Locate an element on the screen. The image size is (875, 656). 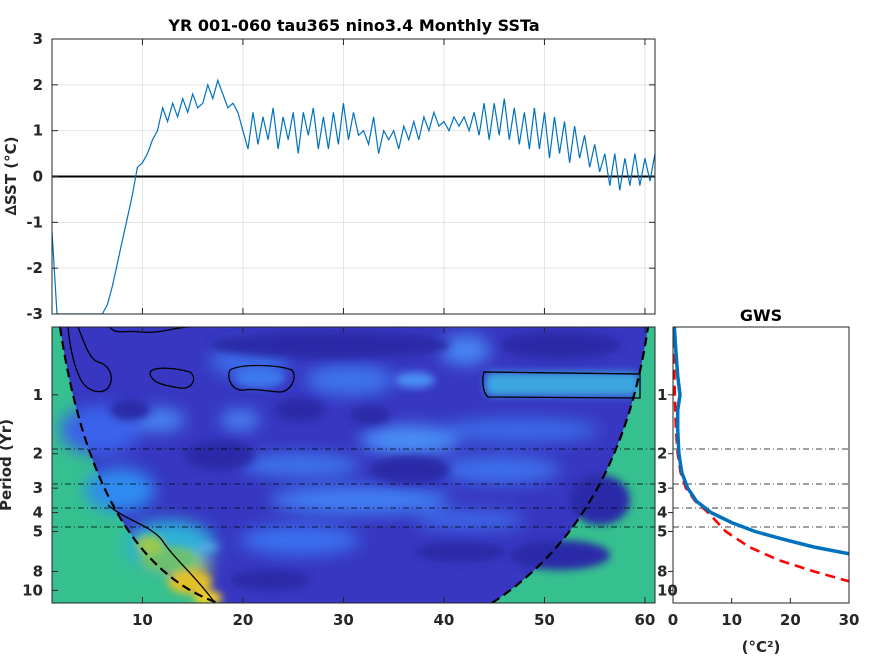
chart-title: YR 001-060 tau365 nino3.4 Monthly SSTa is located at coordinates (353, 25).